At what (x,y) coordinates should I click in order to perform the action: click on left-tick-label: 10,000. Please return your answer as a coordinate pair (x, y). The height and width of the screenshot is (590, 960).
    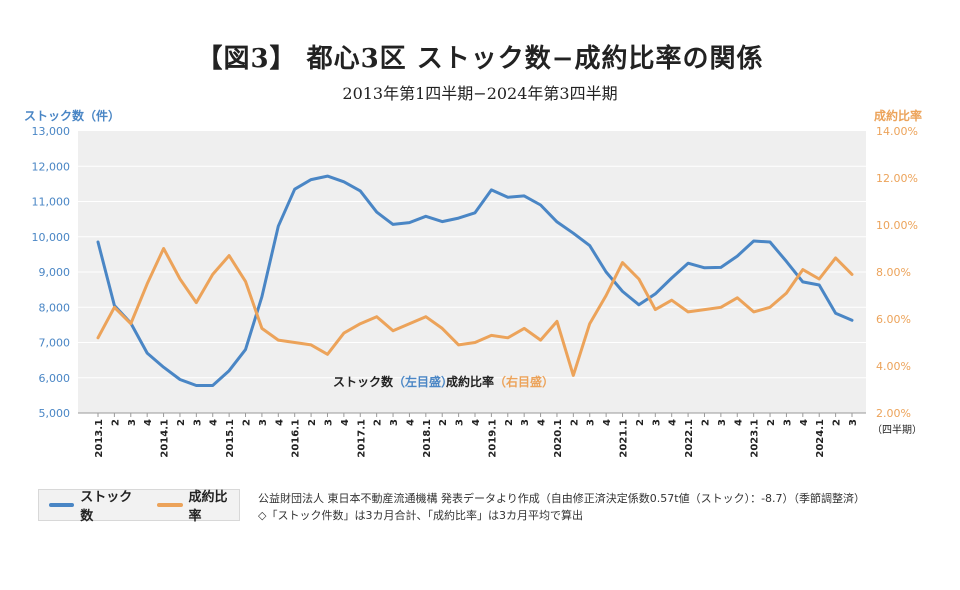
    Looking at the image, I should click on (51, 237).